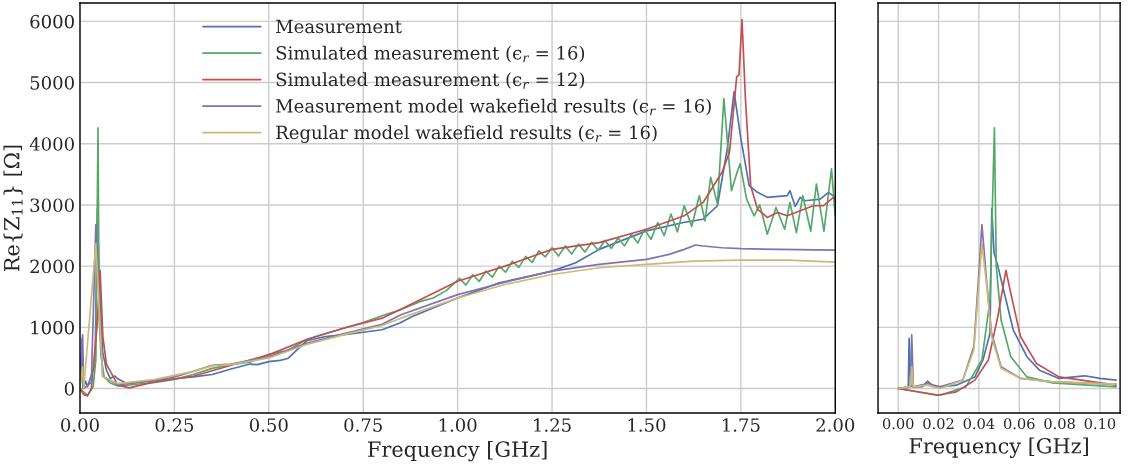 This screenshot has height=468, width=1128. Describe the element at coordinates (552, 425) in the screenshot. I see `x-tick-label: 1.25` at that location.